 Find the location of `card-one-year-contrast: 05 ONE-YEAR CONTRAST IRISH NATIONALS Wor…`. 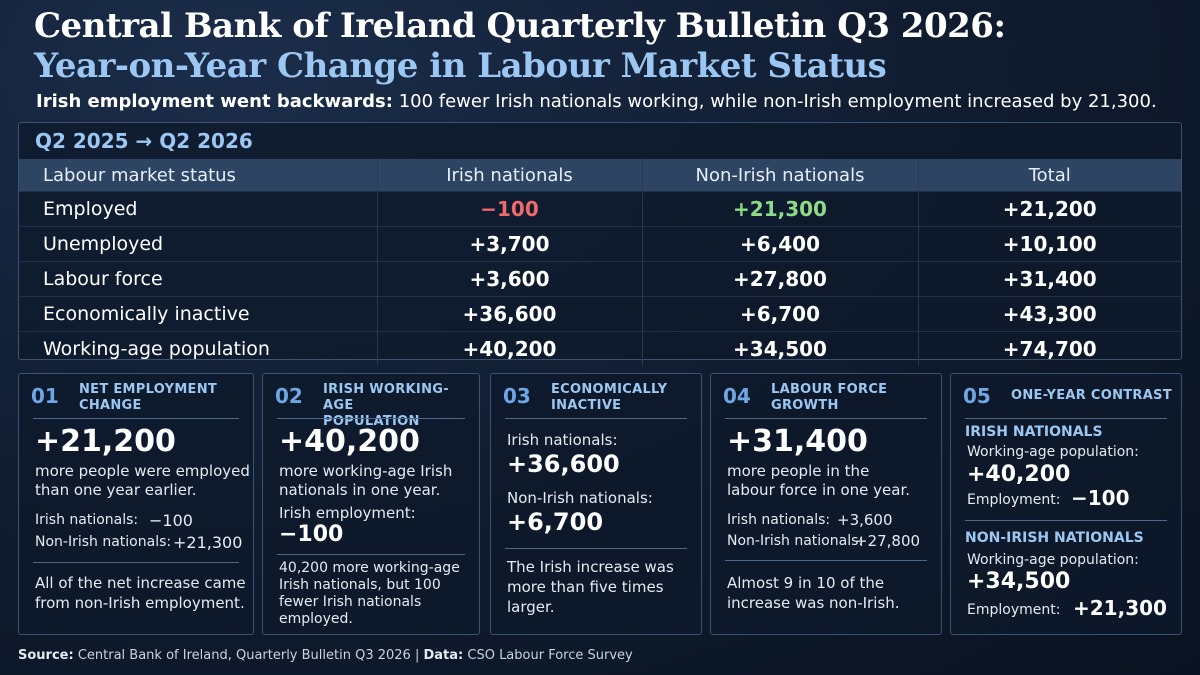

card-one-year-contrast: 05 ONE-YEAR CONTRAST IRISH NATIONALS Wor… is located at coordinates (1066, 504).